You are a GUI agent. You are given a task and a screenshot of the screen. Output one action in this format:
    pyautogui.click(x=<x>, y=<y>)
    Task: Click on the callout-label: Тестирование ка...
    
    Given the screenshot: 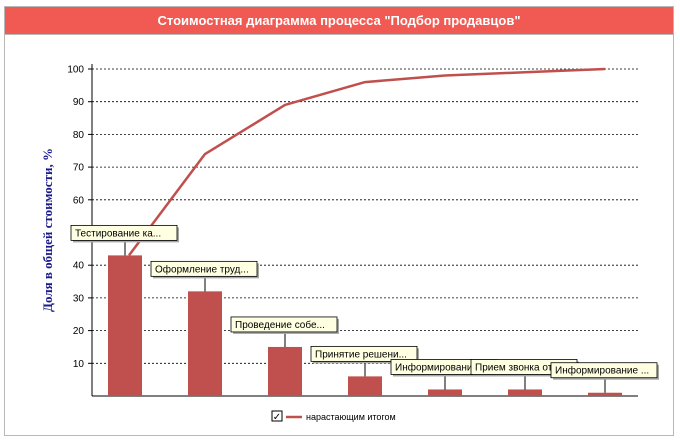 What is the action you would take?
    pyautogui.click(x=118, y=233)
    